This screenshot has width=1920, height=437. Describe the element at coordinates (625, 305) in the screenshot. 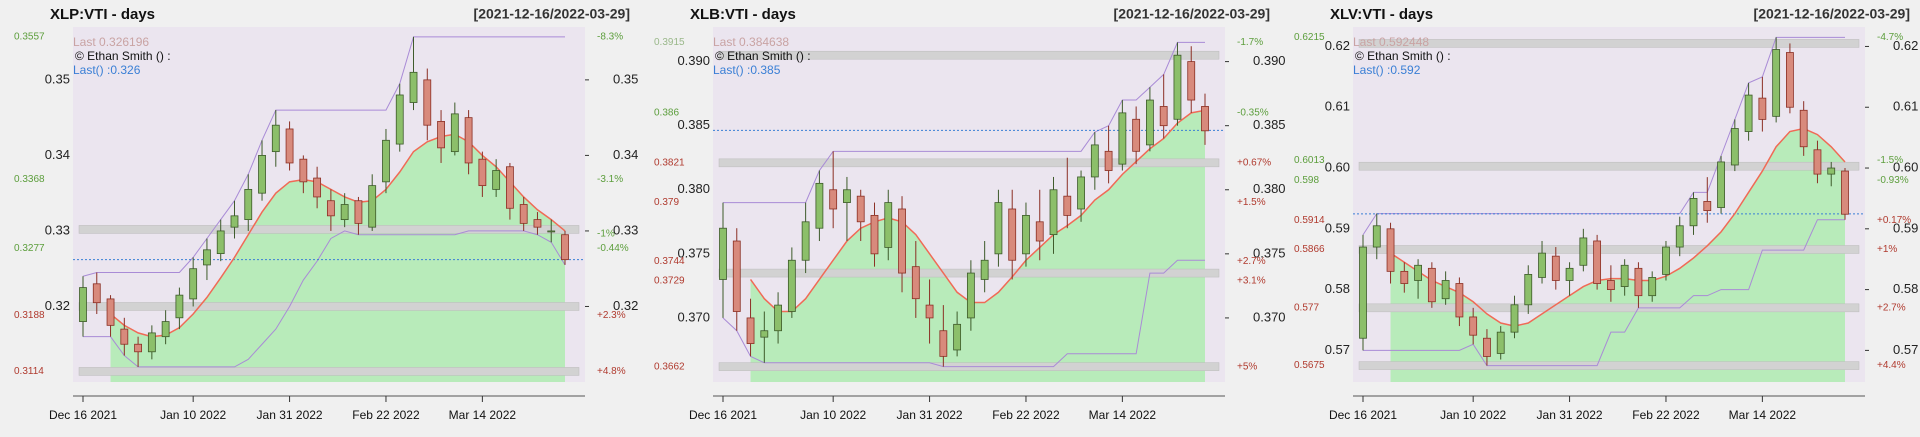

I see `y-tick-label-right: 0.32` at that location.